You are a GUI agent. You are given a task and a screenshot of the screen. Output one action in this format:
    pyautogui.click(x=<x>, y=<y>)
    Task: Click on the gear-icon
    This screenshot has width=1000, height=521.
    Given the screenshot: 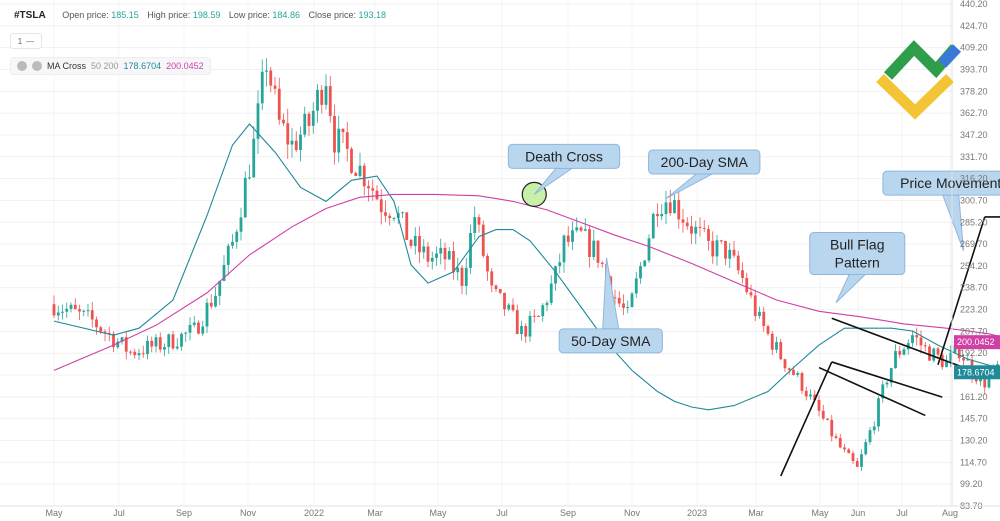 What is the action you would take?
    pyautogui.click(x=37, y=66)
    